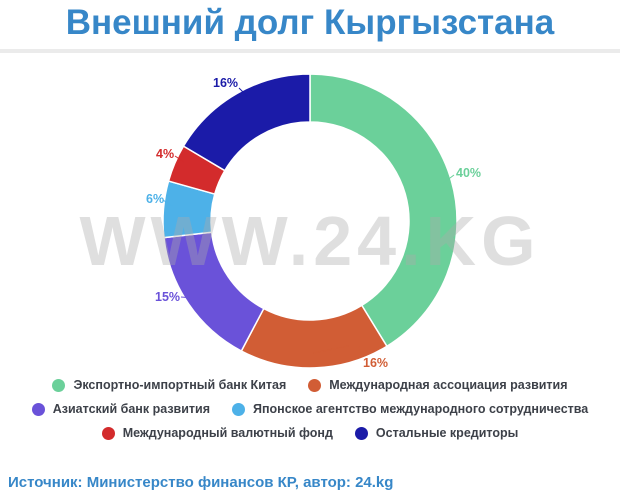  Describe the element at coordinates (448, 385) in the screenshot. I see `legend-label: Международная ассоциация развития` at that location.